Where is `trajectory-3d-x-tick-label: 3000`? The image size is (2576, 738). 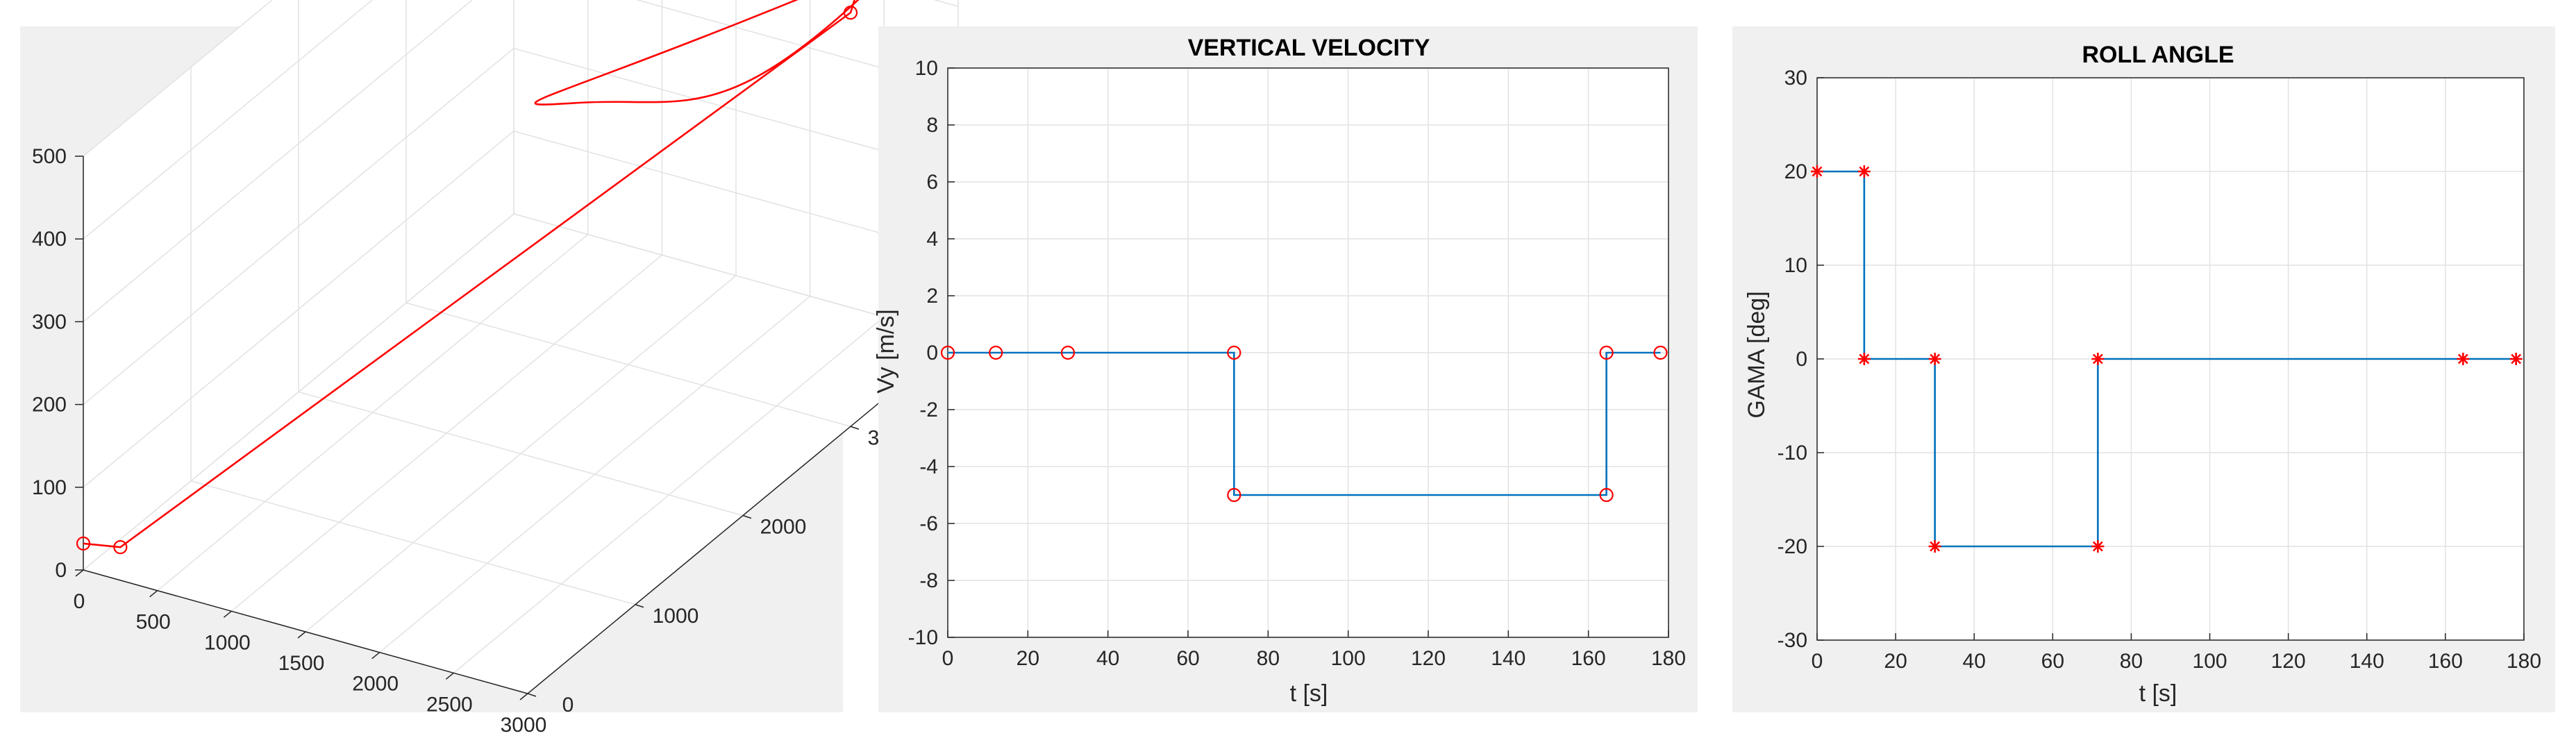 trajectory-3d-x-tick-label: 3000 is located at coordinates (524, 725).